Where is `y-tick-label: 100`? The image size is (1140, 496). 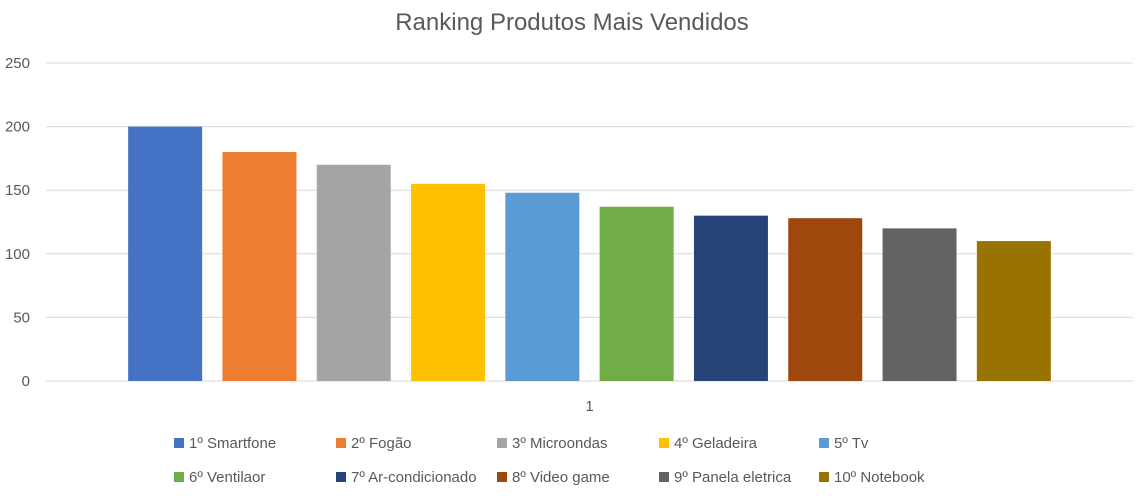 y-tick-label: 100 is located at coordinates (17, 254).